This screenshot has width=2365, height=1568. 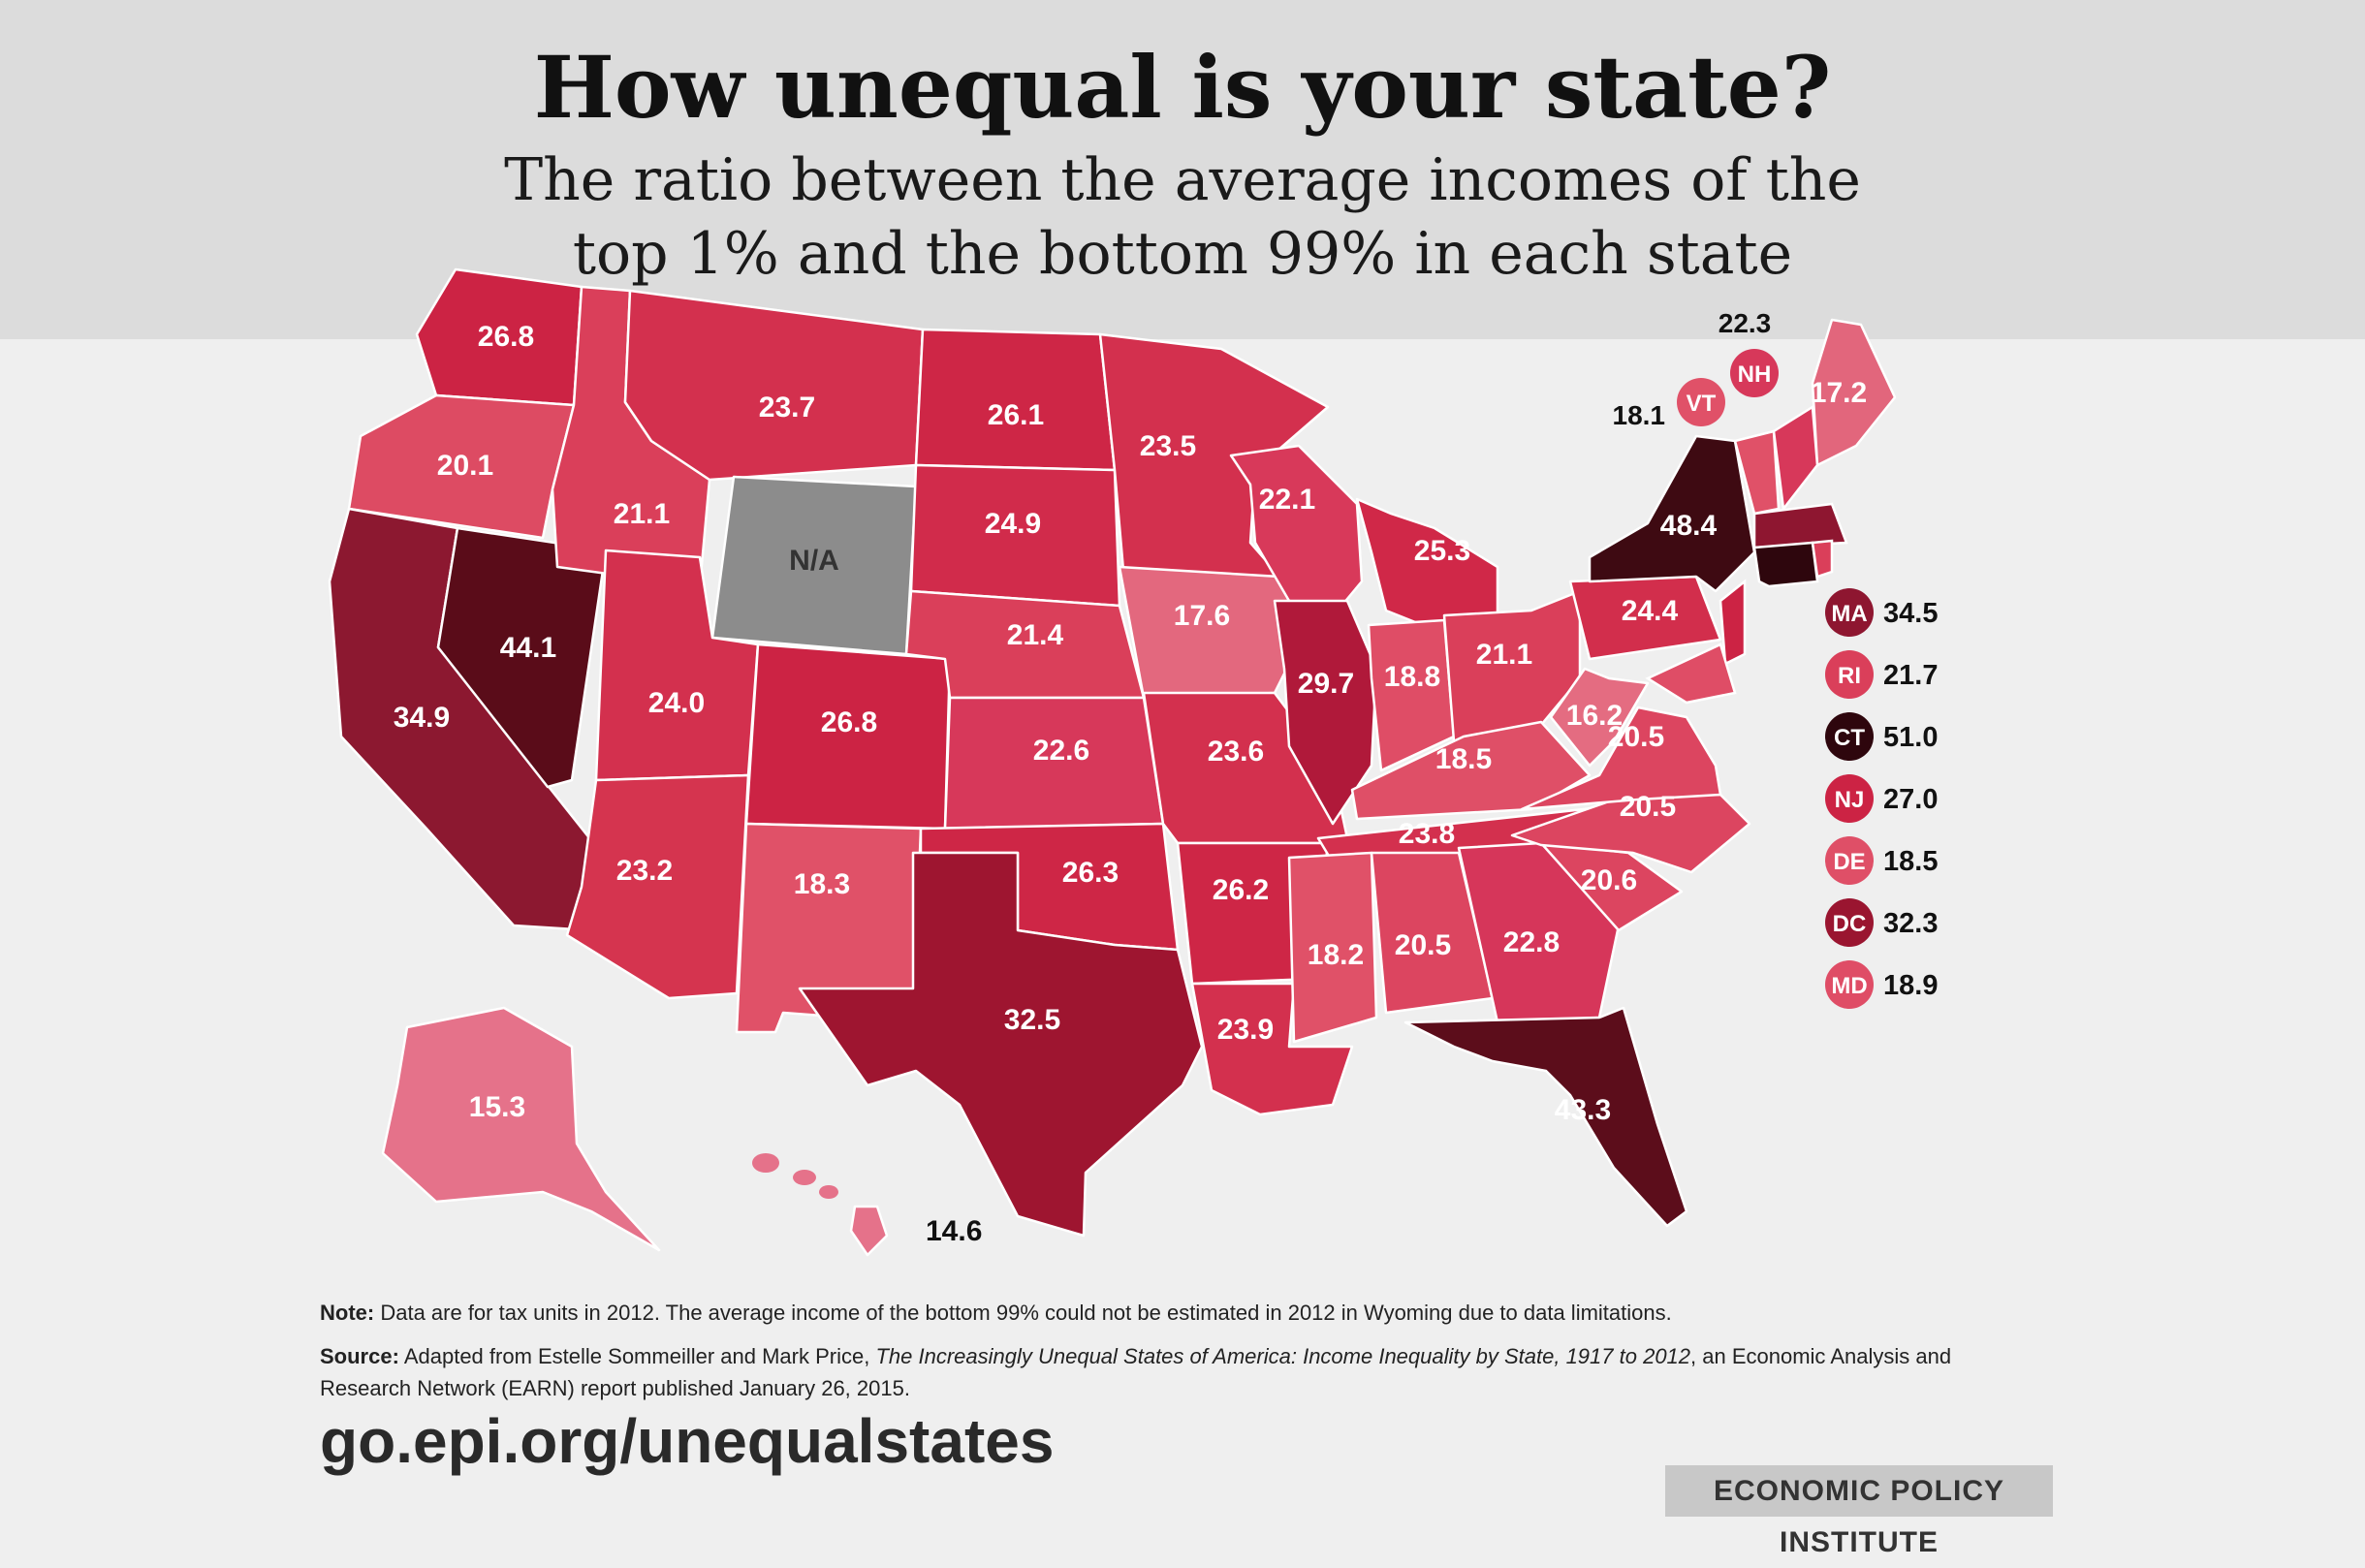 What do you see at coordinates (1442, 551) in the screenshot?
I see `state-value-mi: 25.3` at bounding box center [1442, 551].